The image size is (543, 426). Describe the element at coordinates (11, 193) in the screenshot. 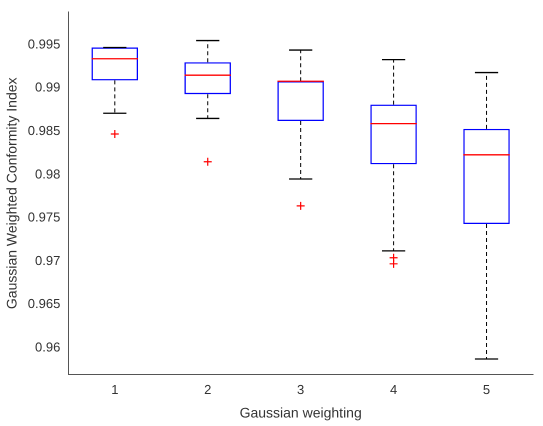

I see `y-axis-title: Gaussian Weighted Conformity Index` at that location.